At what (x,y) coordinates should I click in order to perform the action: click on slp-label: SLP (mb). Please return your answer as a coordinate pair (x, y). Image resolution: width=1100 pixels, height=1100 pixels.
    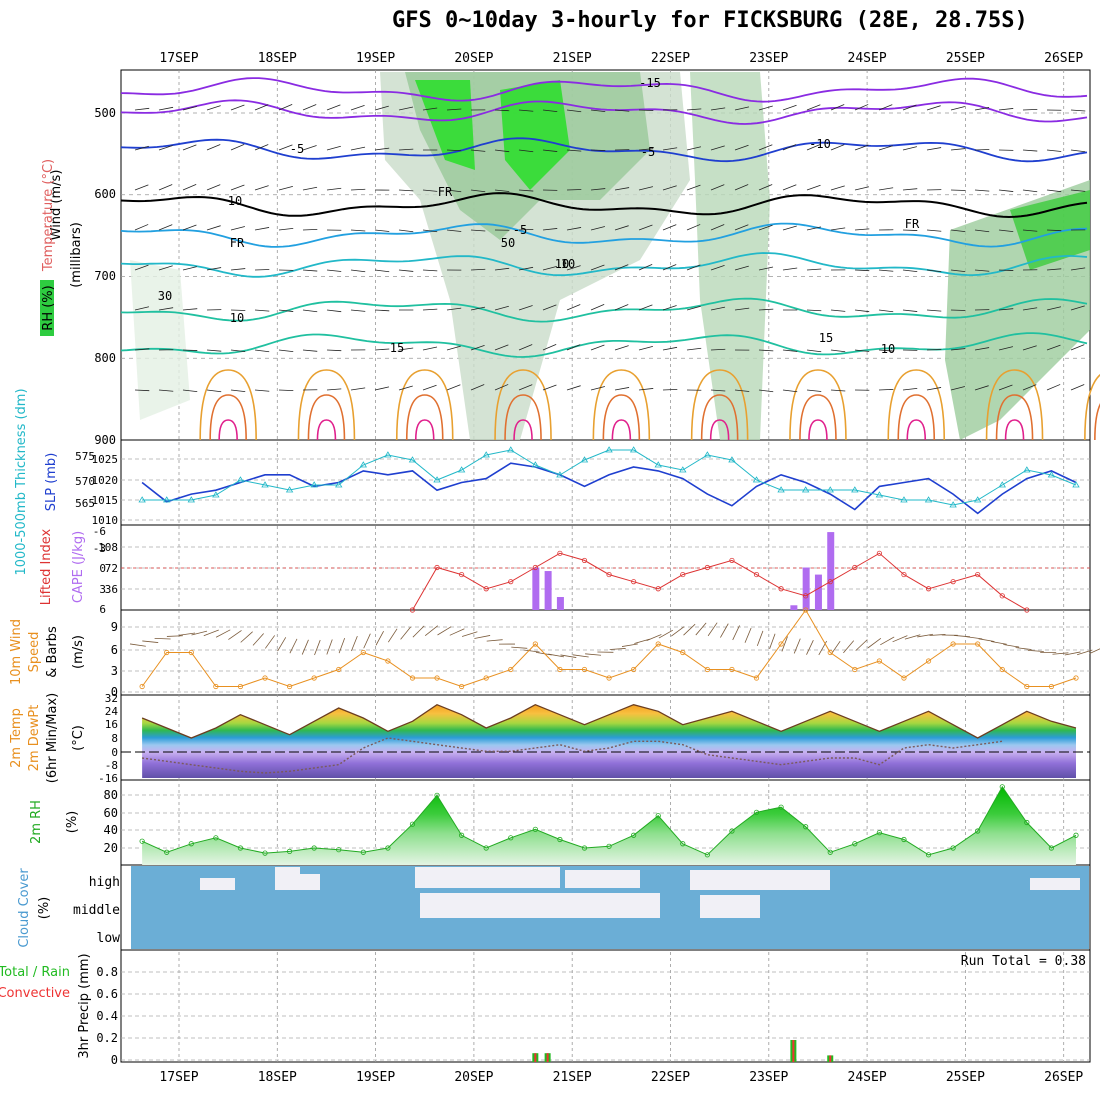
    Looking at the image, I should click on (51, 482).